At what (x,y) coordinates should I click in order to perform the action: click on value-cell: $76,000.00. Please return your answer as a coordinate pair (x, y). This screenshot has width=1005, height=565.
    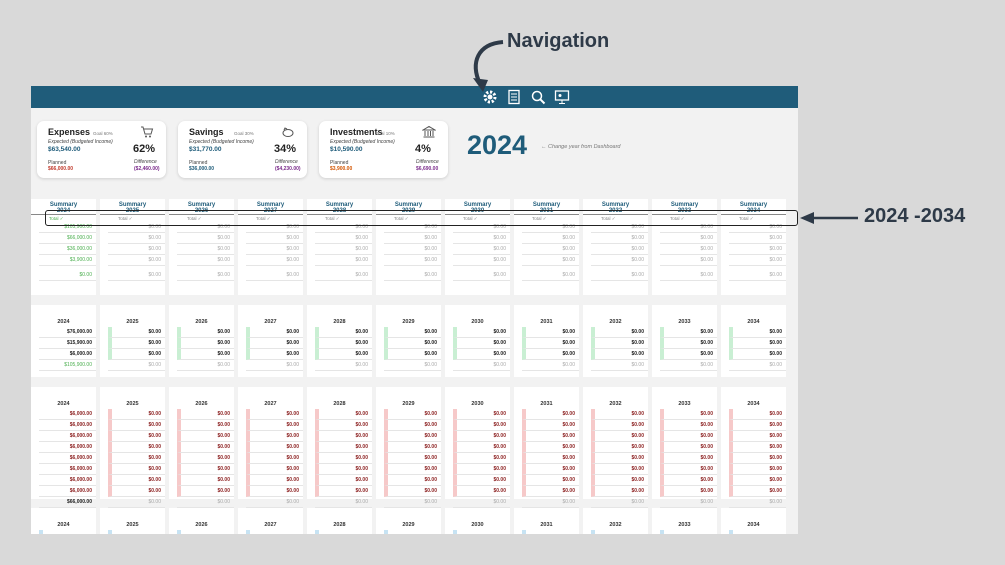
    Looking at the image, I should click on (67, 332).